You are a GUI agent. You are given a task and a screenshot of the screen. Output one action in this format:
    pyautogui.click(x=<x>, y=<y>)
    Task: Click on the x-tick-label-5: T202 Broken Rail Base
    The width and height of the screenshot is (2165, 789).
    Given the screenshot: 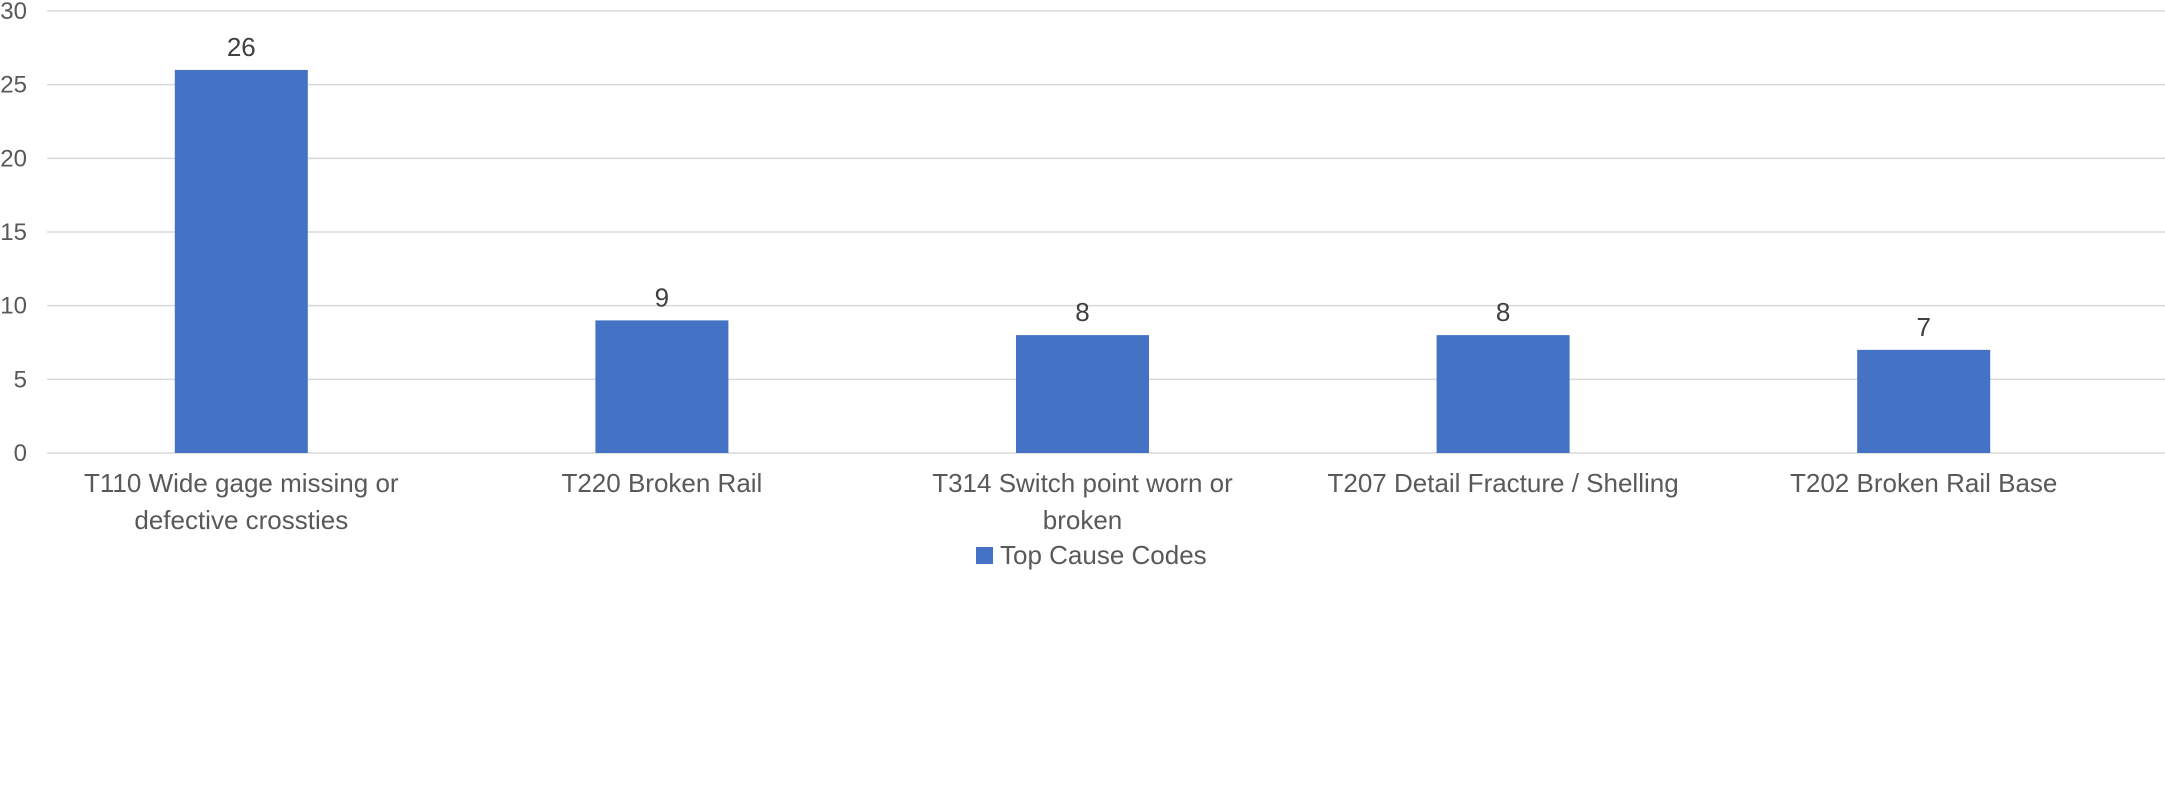 What is the action you would take?
    pyautogui.click(x=1923, y=483)
    